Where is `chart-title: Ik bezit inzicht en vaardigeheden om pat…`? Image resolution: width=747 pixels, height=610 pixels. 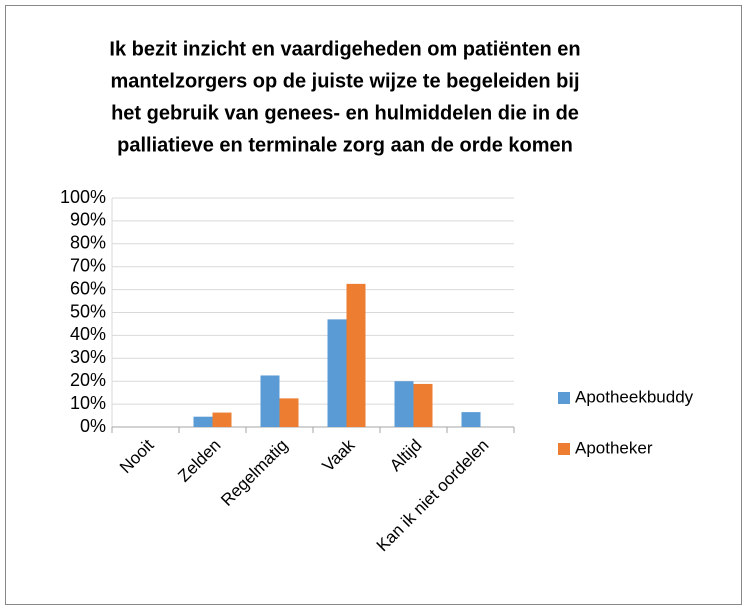
chart-title: Ik bezit inzicht en vaardigeheden om pat… is located at coordinates (344, 49).